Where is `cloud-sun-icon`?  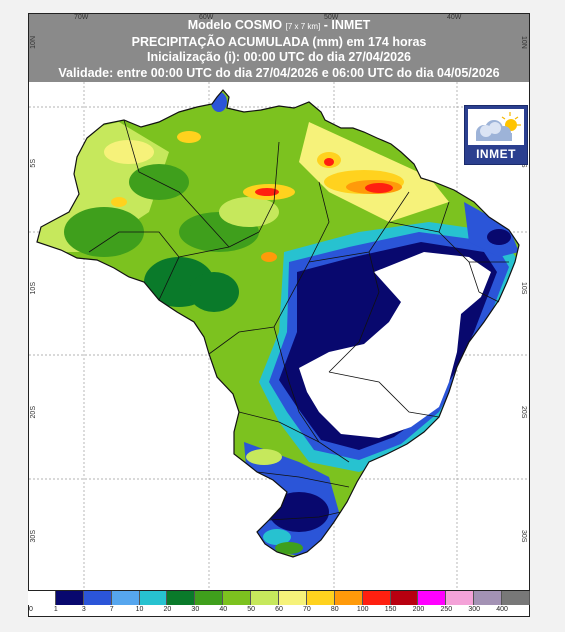 cloud-sun-icon is located at coordinates (496, 127).